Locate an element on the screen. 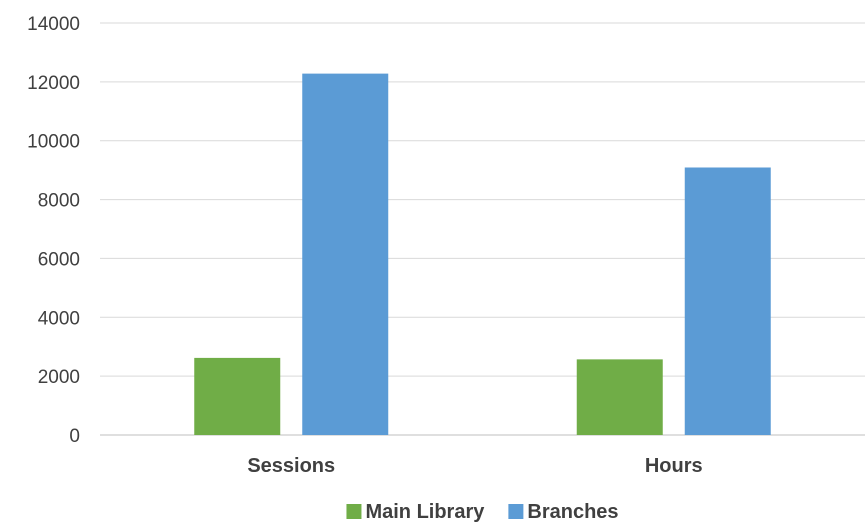 This screenshot has height=528, width=867. legend-label: Branches is located at coordinates (572, 512).